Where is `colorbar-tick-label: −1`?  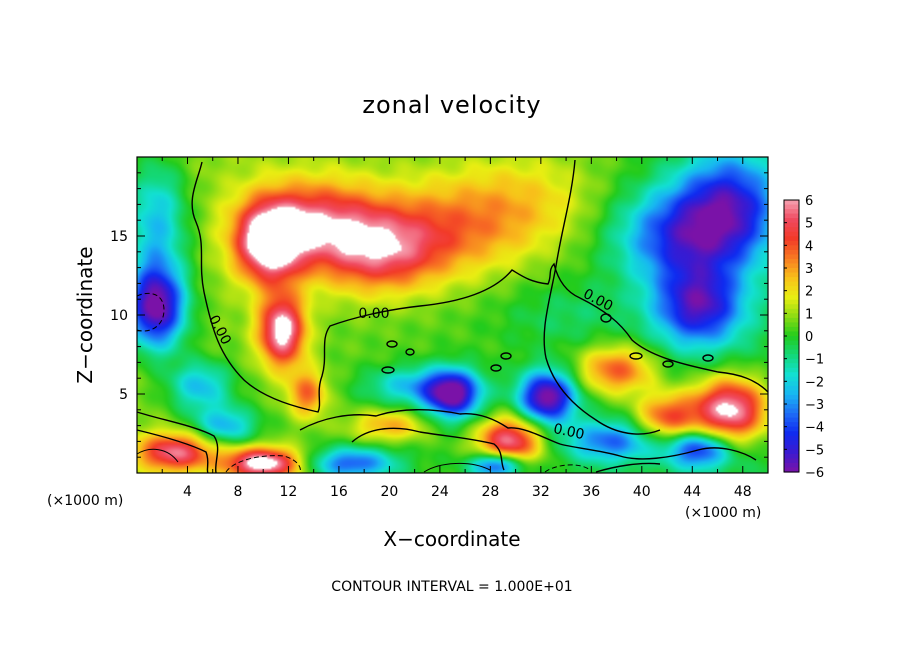
colorbar-tick-label: −1 is located at coordinates (814, 360).